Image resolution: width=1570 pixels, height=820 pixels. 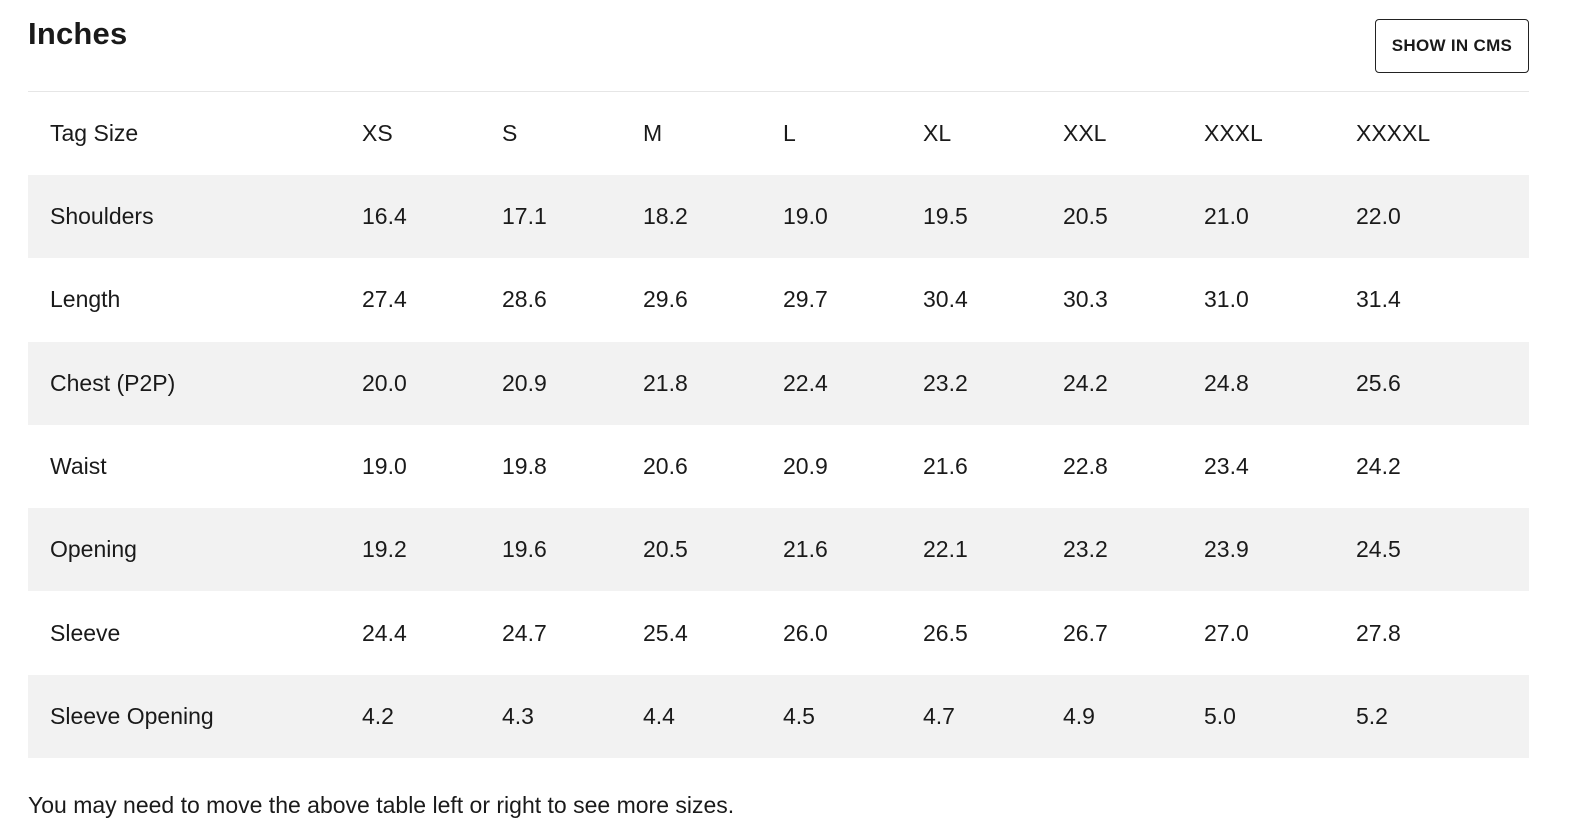 What do you see at coordinates (1378, 549) in the screenshot?
I see `measurement-value: 24.5` at bounding box center [1378, 549].